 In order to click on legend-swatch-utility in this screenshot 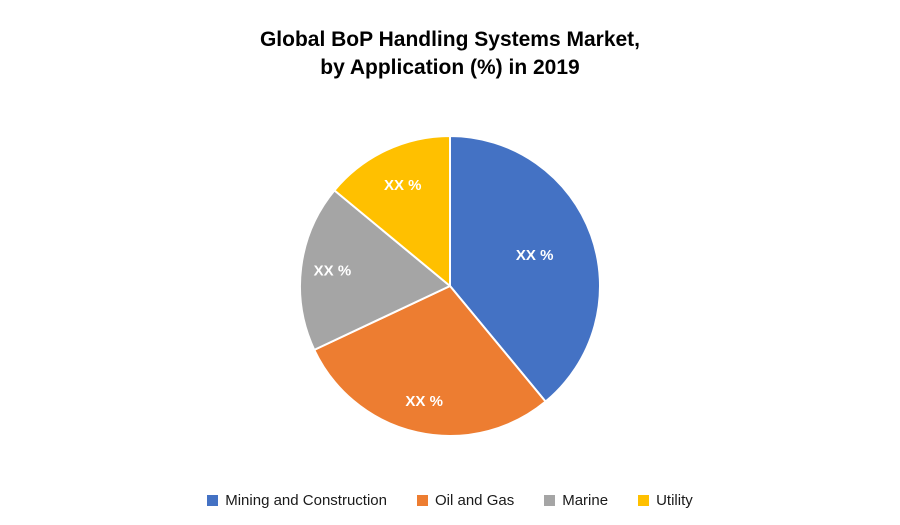, I will do `click(644, 500)`.